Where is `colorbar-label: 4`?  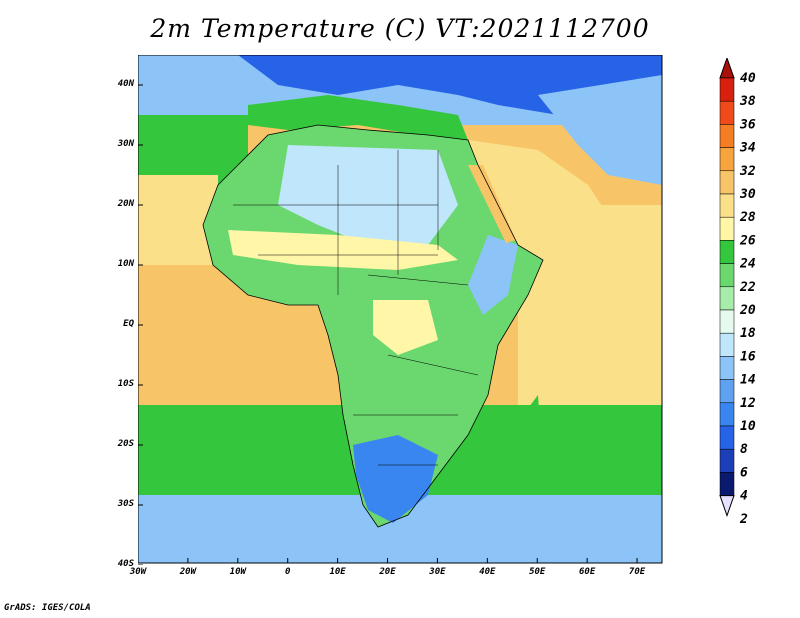 colorbar-label: 4 is located at coordinates (744, 496).